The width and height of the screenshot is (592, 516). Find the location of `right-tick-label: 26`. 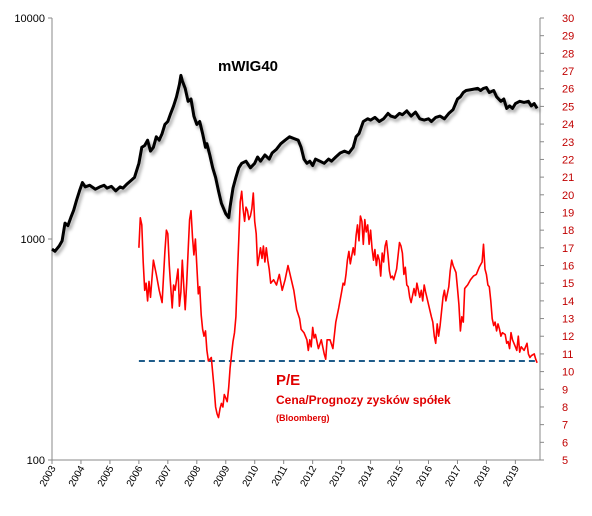

right-tick-label: 26 is located at coordinates (568, 90).